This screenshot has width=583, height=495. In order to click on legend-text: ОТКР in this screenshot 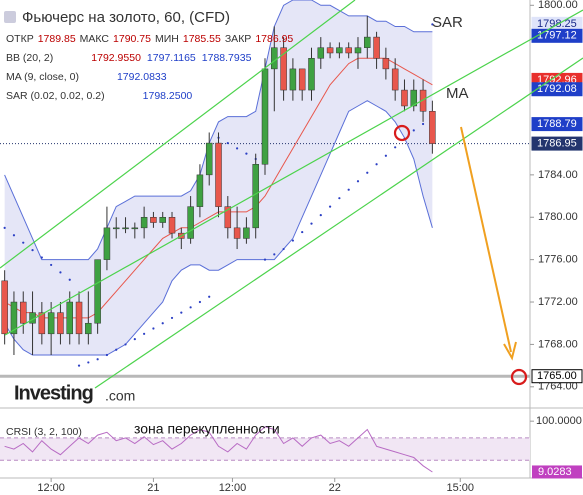, I will do `click(20, 39)`.